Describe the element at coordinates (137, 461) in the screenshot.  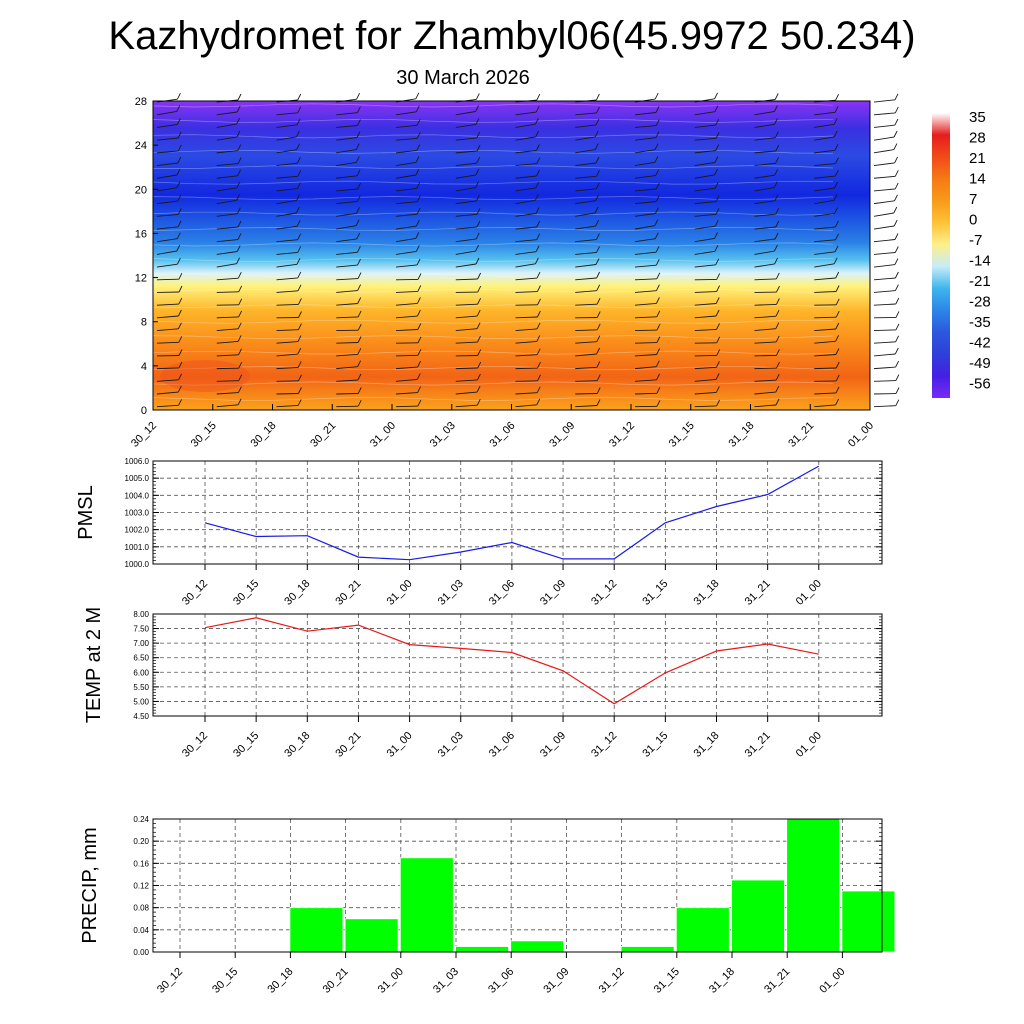
I see `ytick-label: 1006.0` at that location.